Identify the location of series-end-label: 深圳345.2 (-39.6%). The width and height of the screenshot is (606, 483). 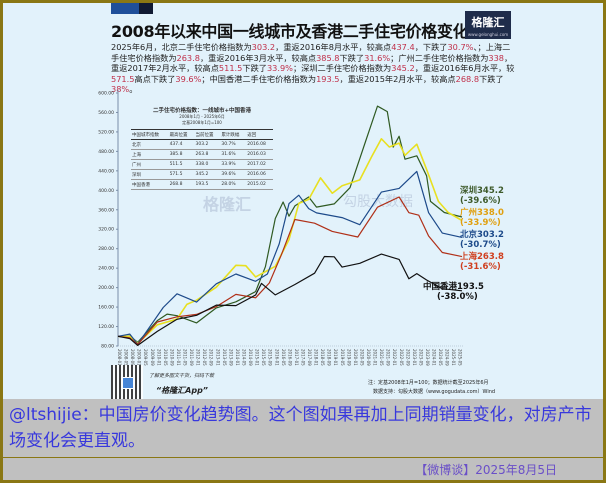
(482, 196).